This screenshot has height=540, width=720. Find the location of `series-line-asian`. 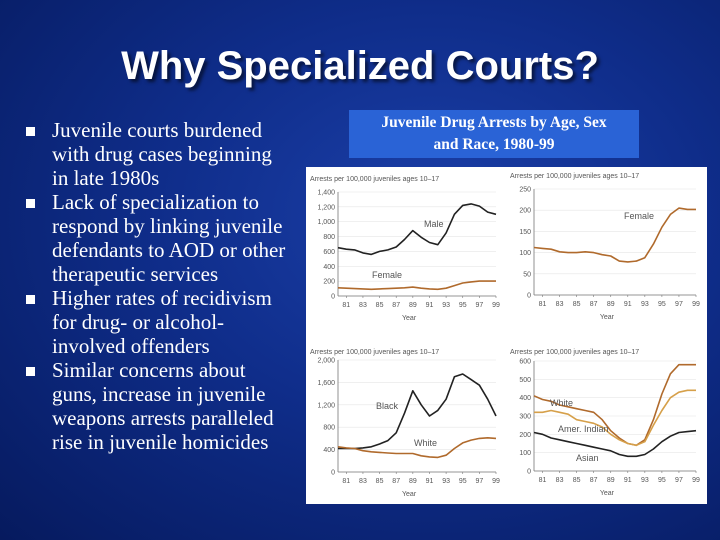

series-line-asian is located at coordinates (615, 443).